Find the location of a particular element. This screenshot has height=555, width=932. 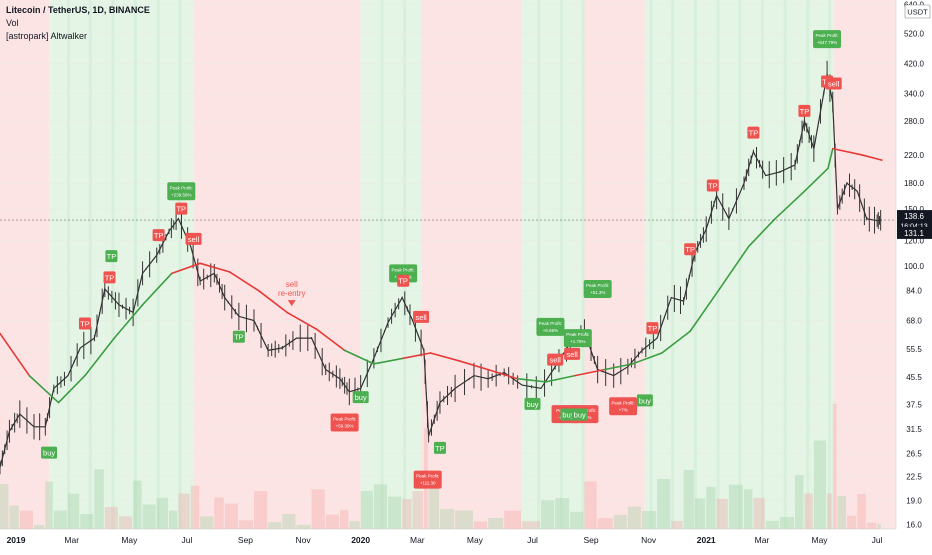

secondary-price-tag is located at coordinates (914, 232).